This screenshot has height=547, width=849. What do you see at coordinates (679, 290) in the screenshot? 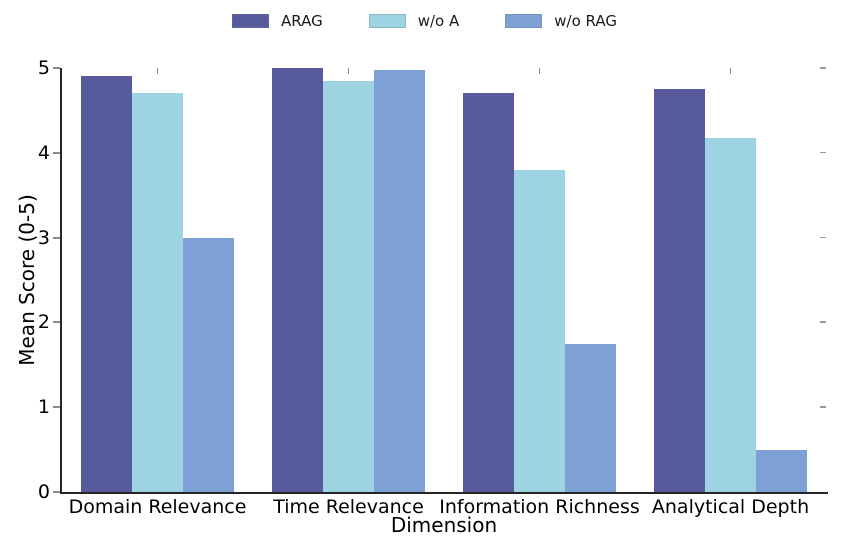
I see `bar-arag-analytical-depth` at bounding box center [679, 290].